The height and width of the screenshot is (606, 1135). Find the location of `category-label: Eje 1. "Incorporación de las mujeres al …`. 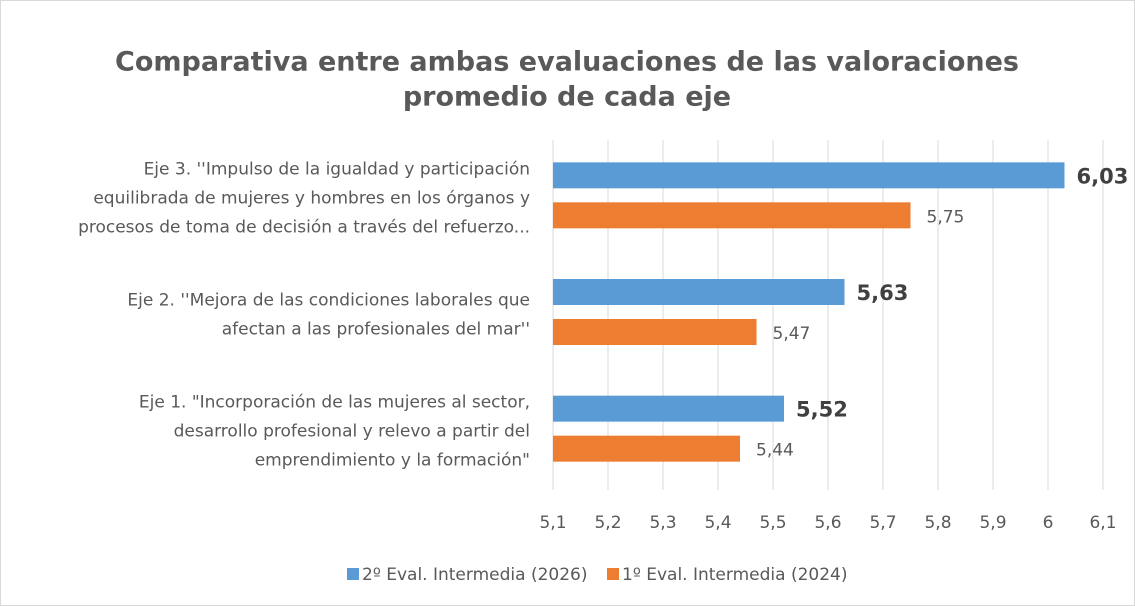

category-label: Eje 1. "Incorporación de las mujeres al … is located at coordinates (334, 403).